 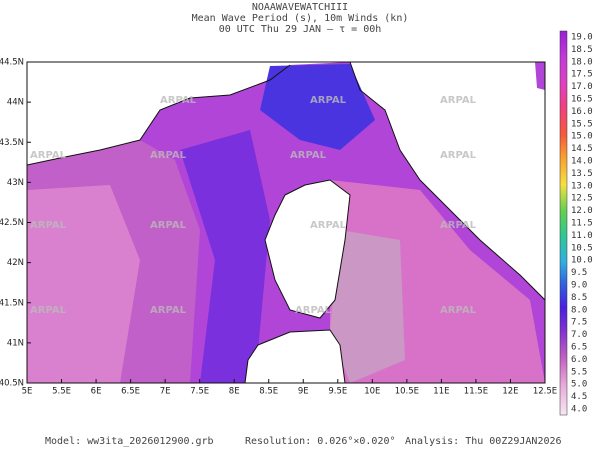 I want to click on colorbar-label: 11.5, so click(x=582, y=224).